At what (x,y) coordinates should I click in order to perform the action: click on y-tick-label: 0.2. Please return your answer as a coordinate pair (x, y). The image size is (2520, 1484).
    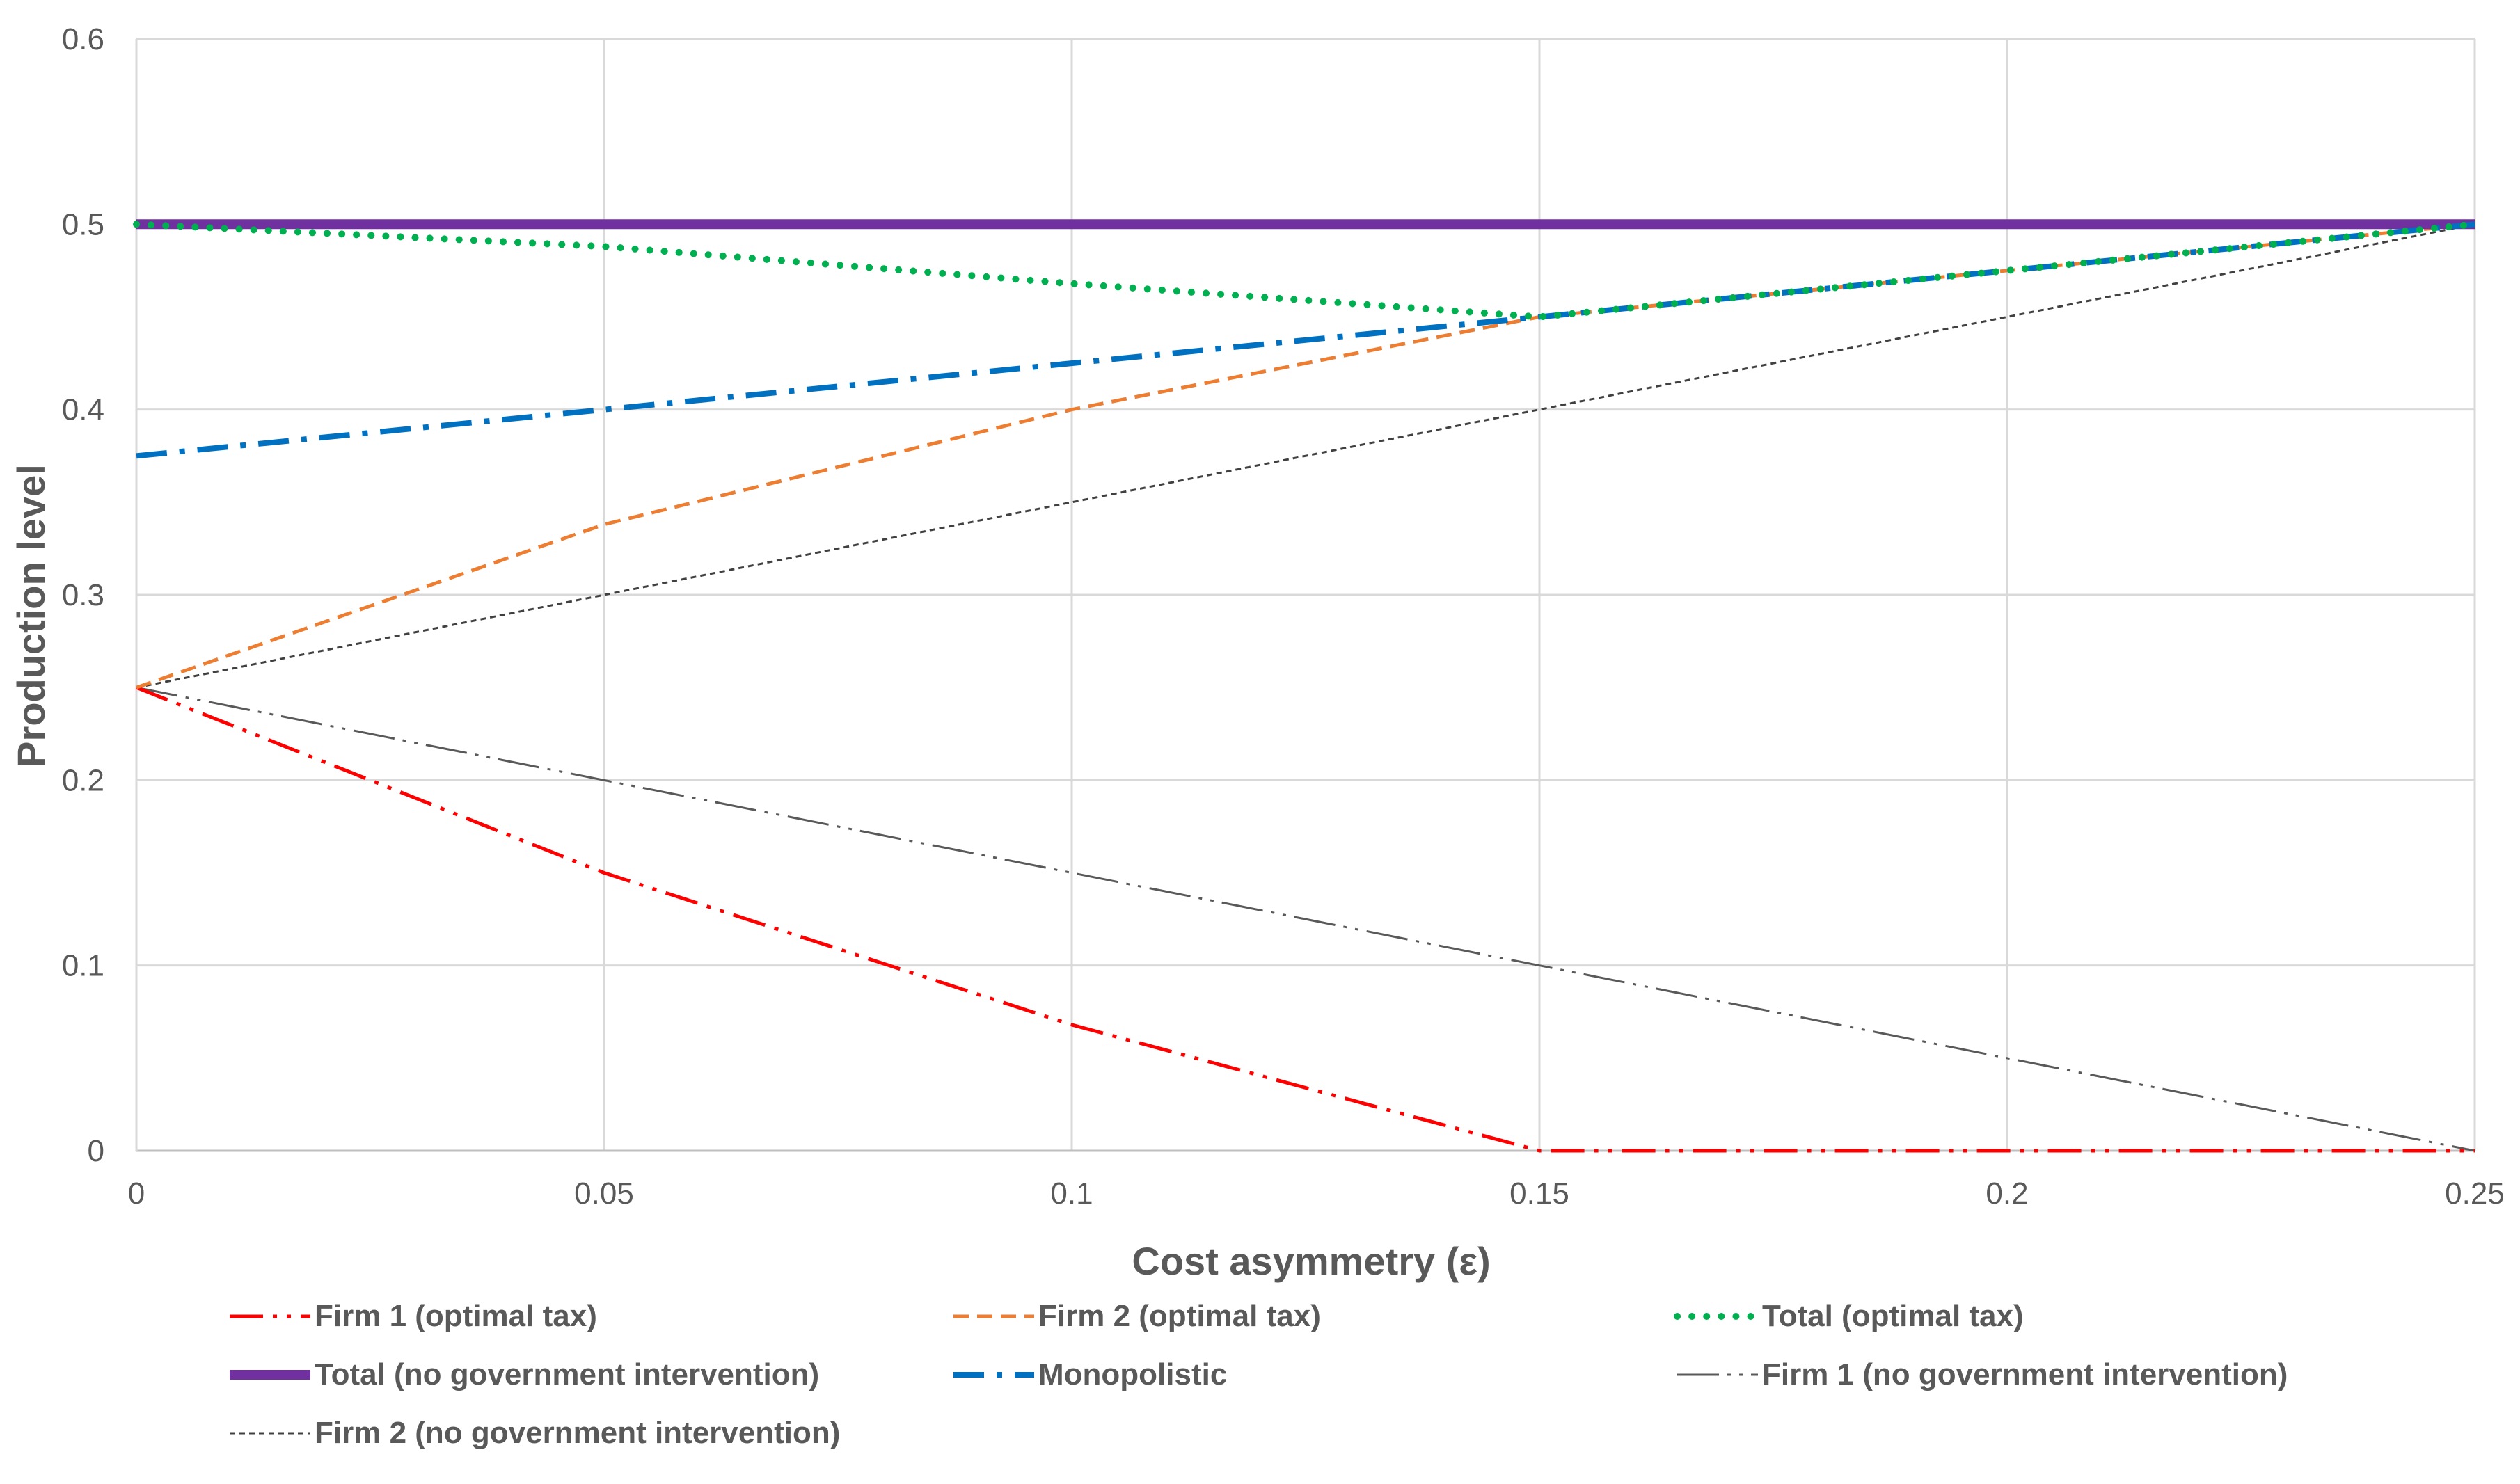
    Looking at the image, I should click on (83, 780).